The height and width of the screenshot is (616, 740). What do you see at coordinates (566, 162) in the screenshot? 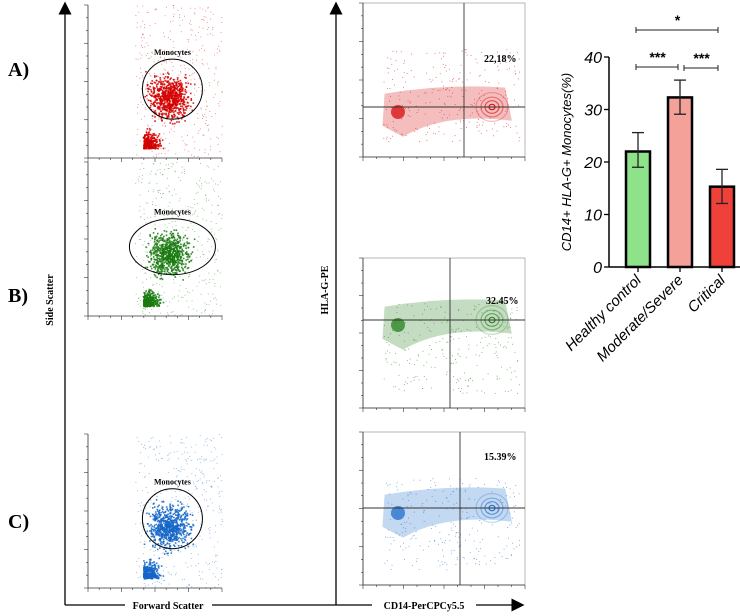
I see `y-axis-label: CD14+ HLA-G+ Monocytes(%)` at bounding box center [566, 162].